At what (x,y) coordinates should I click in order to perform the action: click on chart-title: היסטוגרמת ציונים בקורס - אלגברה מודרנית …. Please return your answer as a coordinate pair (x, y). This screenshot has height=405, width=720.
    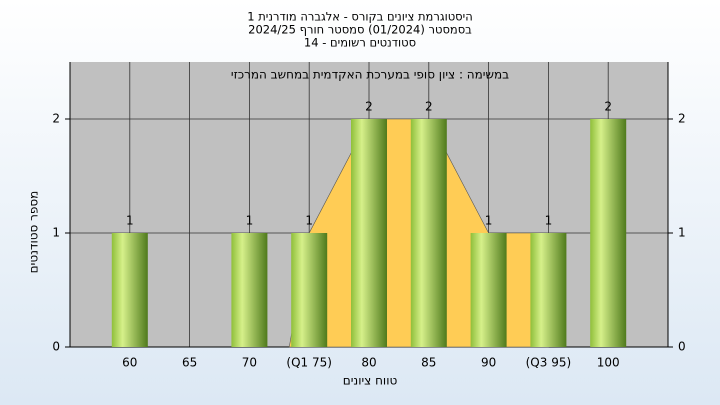
    Looking at the image, I should click on (359, 17).